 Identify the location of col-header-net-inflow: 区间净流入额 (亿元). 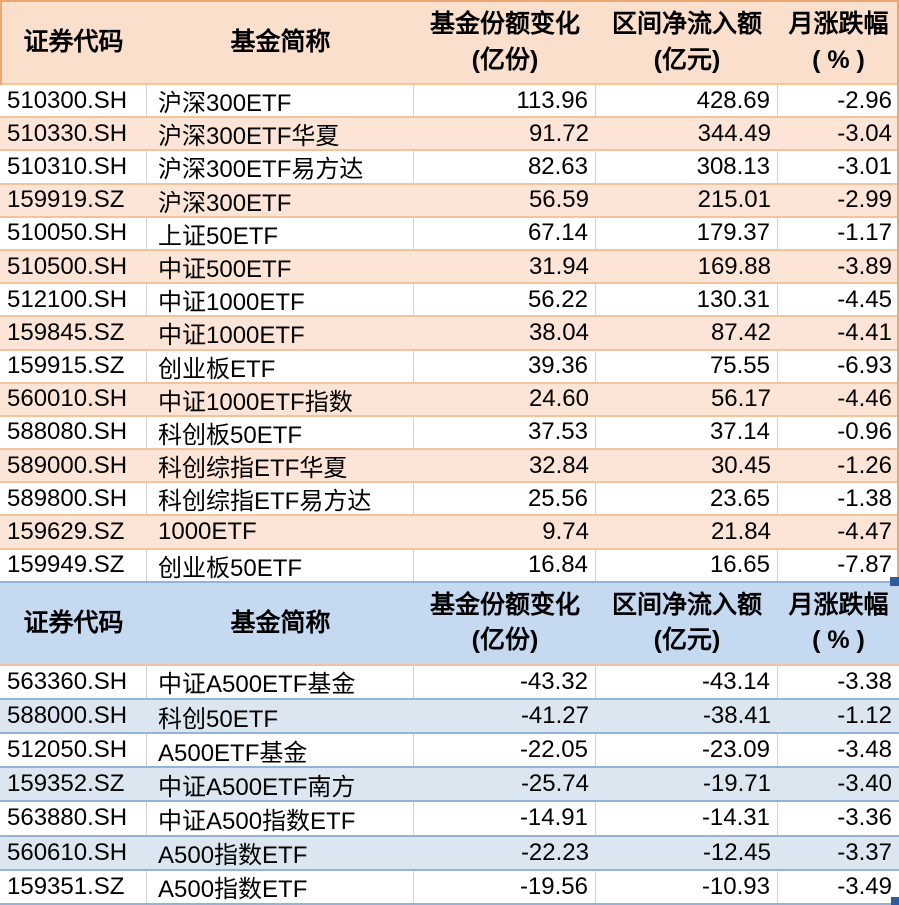
(687, 623).